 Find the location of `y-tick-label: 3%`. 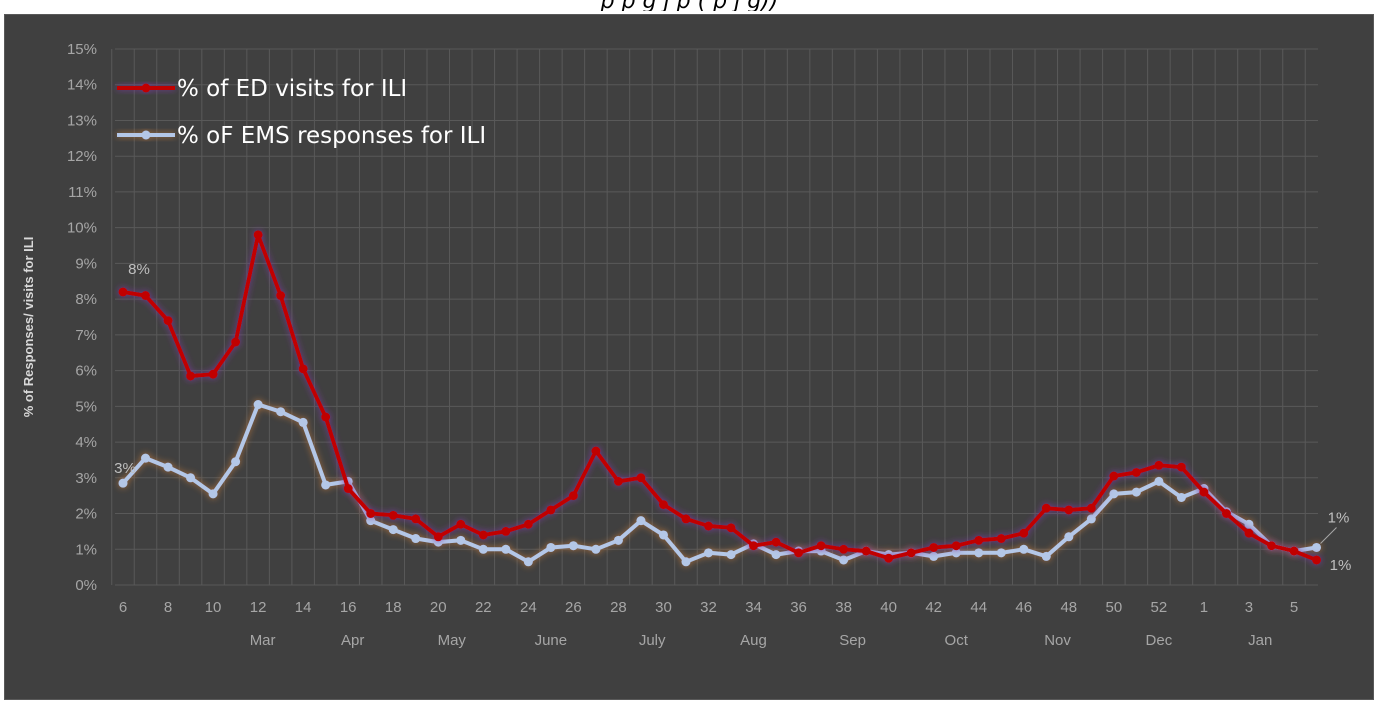

y-tick-label: 3% is located at coordinates (86, 478).